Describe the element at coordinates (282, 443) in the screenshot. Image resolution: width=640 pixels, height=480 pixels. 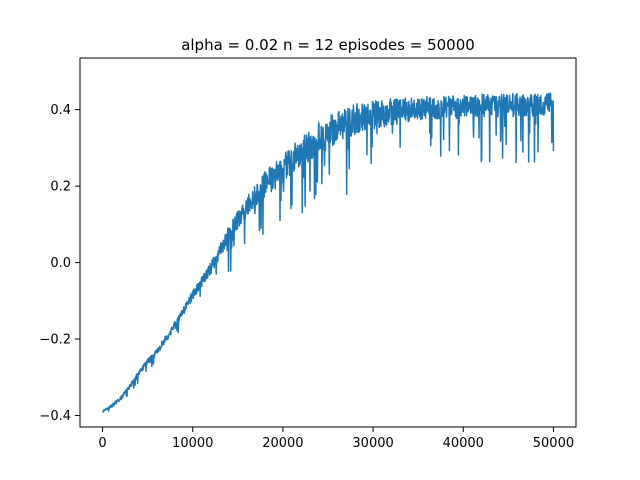
I see `x-tick-label: 20000` at that location.